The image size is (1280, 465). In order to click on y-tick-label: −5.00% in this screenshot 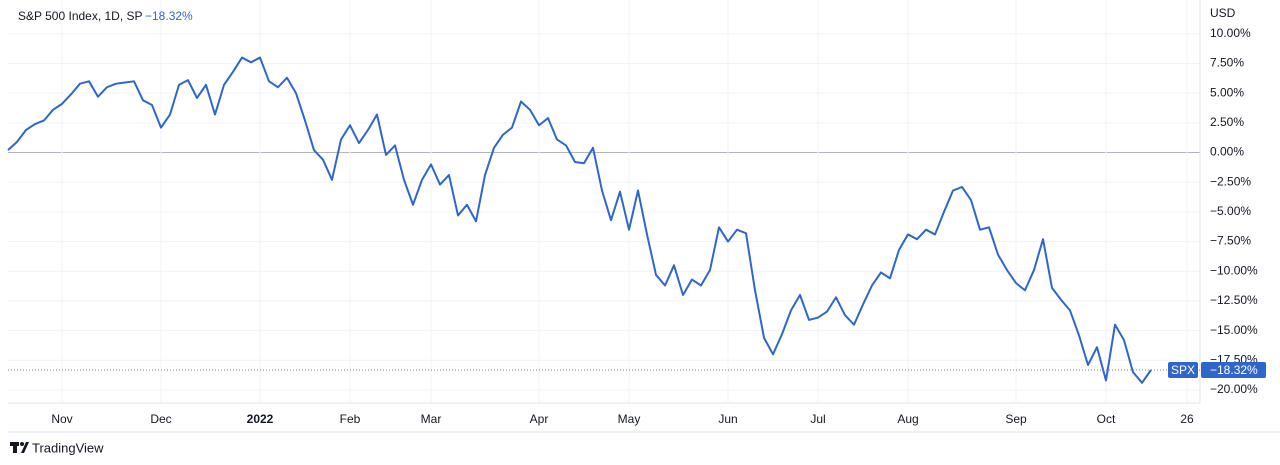, I will do `click(1230, 211)`.